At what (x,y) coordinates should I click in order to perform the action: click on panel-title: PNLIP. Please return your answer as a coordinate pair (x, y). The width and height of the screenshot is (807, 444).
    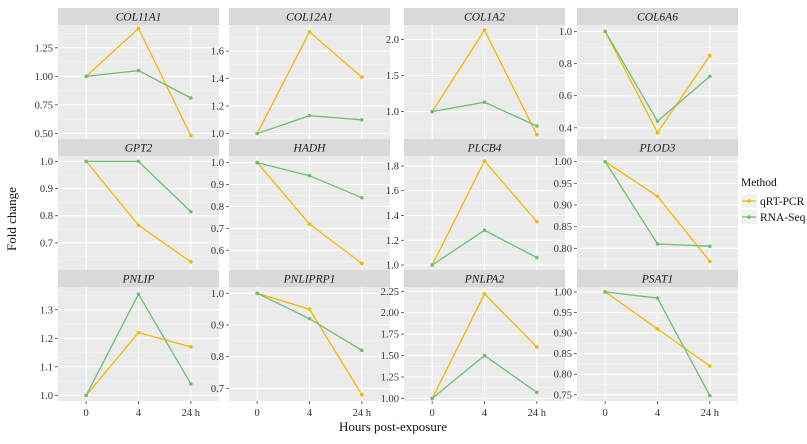
    Looking at the image, I should click on (138, 280).